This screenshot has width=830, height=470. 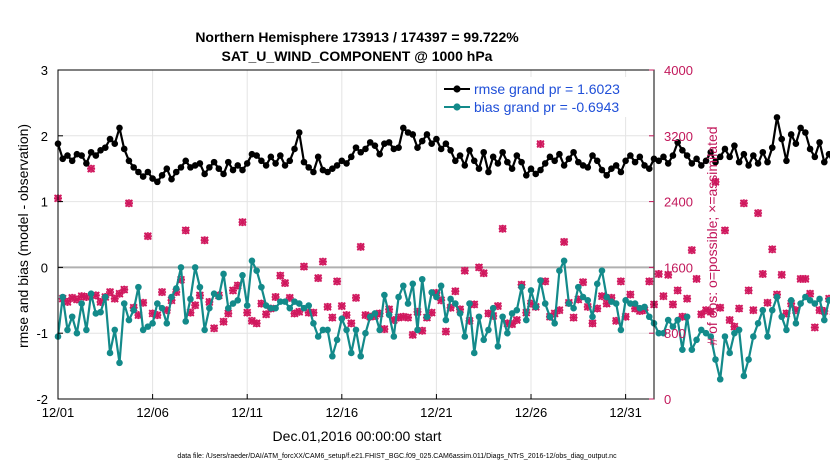 I want to click on y-tick-label-0: -2, so click(x=42, y=399).